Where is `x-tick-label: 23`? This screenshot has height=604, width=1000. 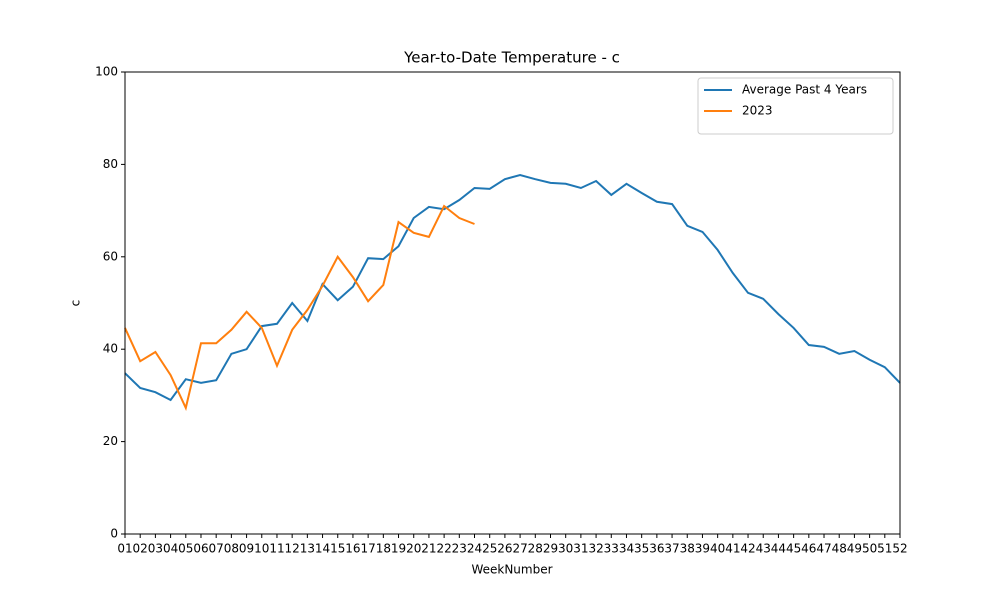 x-tick-label: 23 is located at coordinates (459, 549).